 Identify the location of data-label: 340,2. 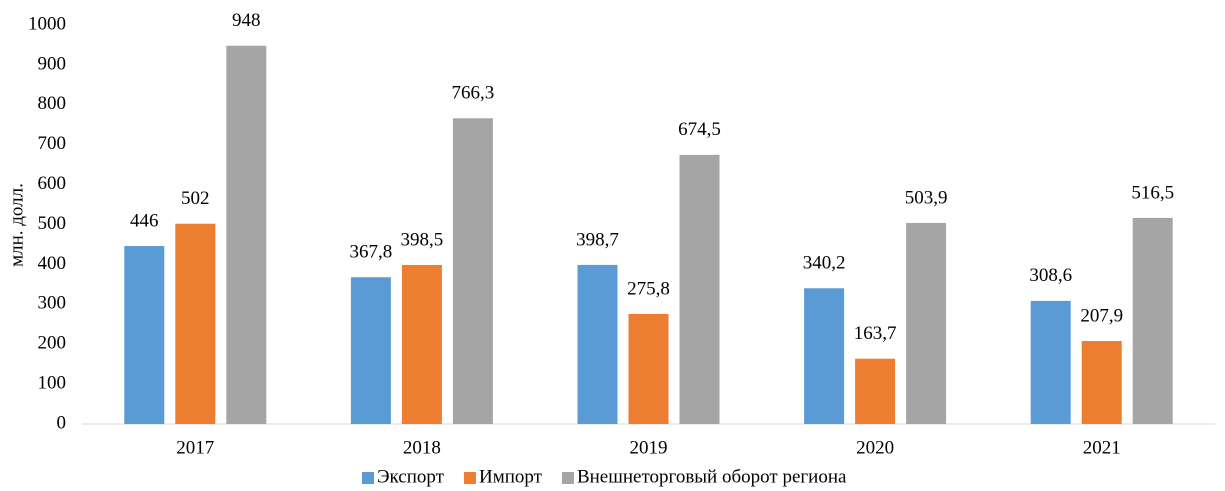
(824, 263).